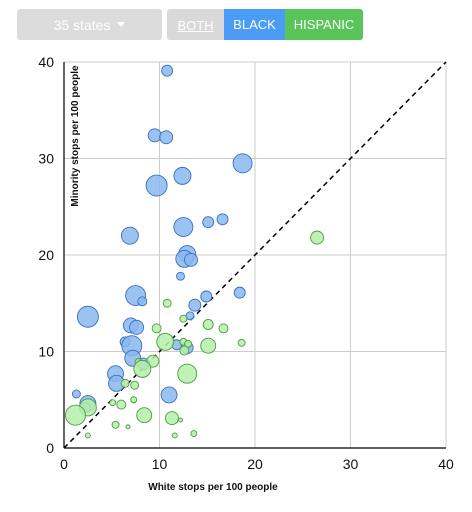 This screenshot has width=472, height=512. I want to click on state-select-label: 35 states, so click(82, 24).